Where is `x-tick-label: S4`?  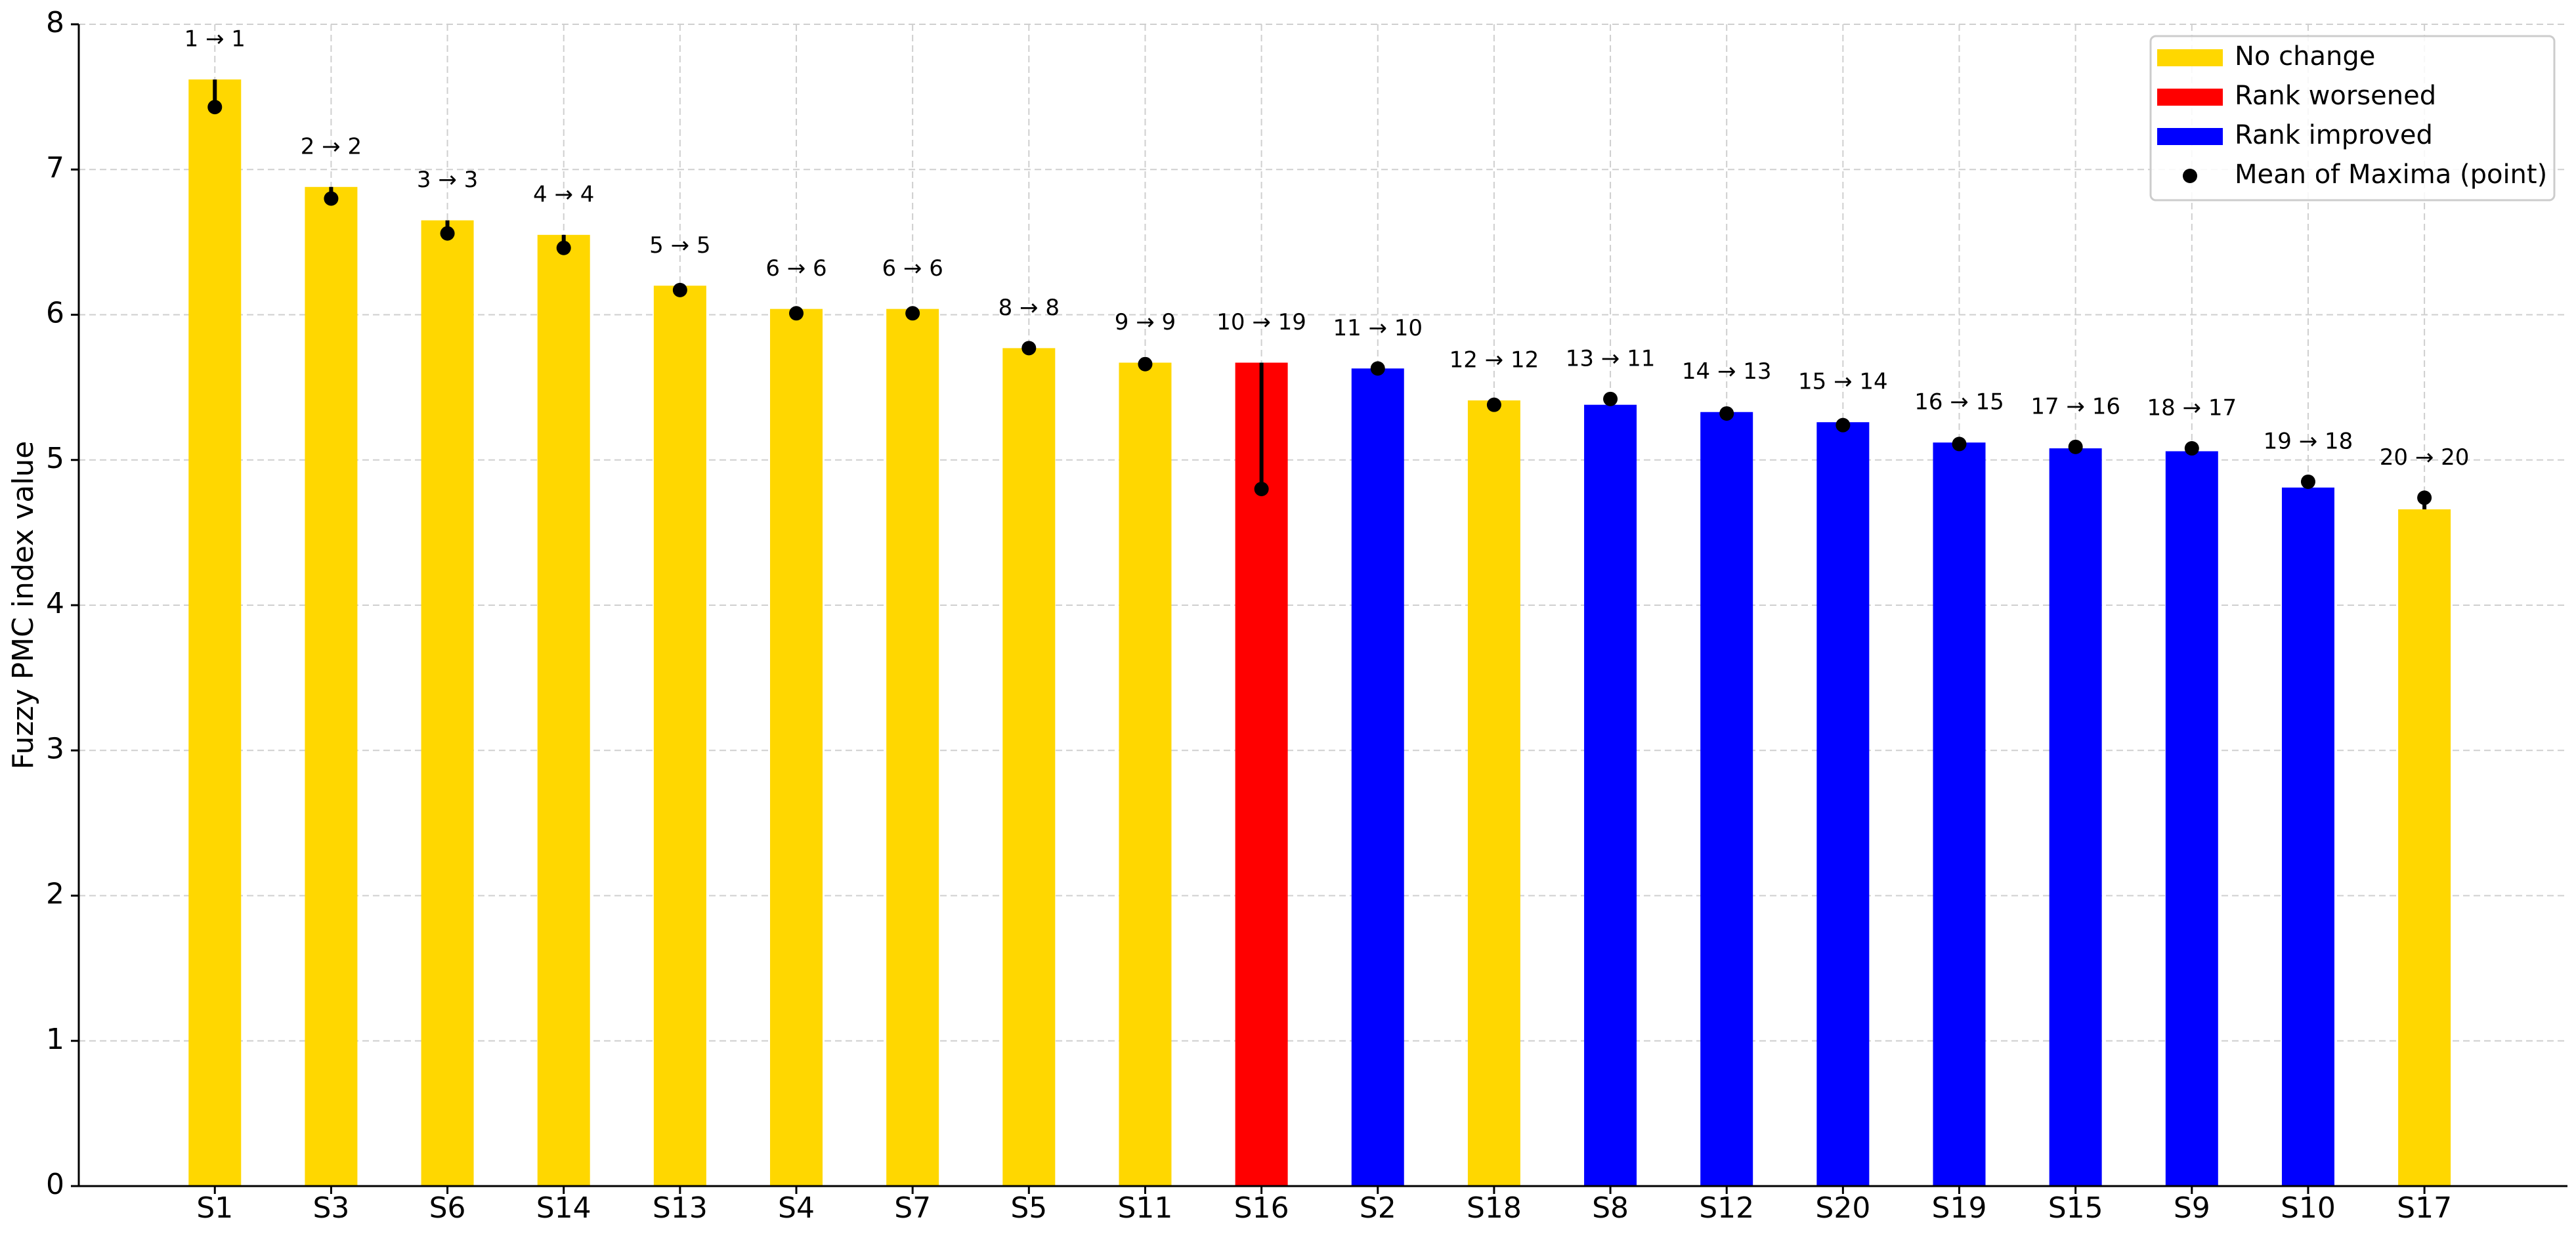 x-tick-label: S4 is located at coordinates (796, 1208).